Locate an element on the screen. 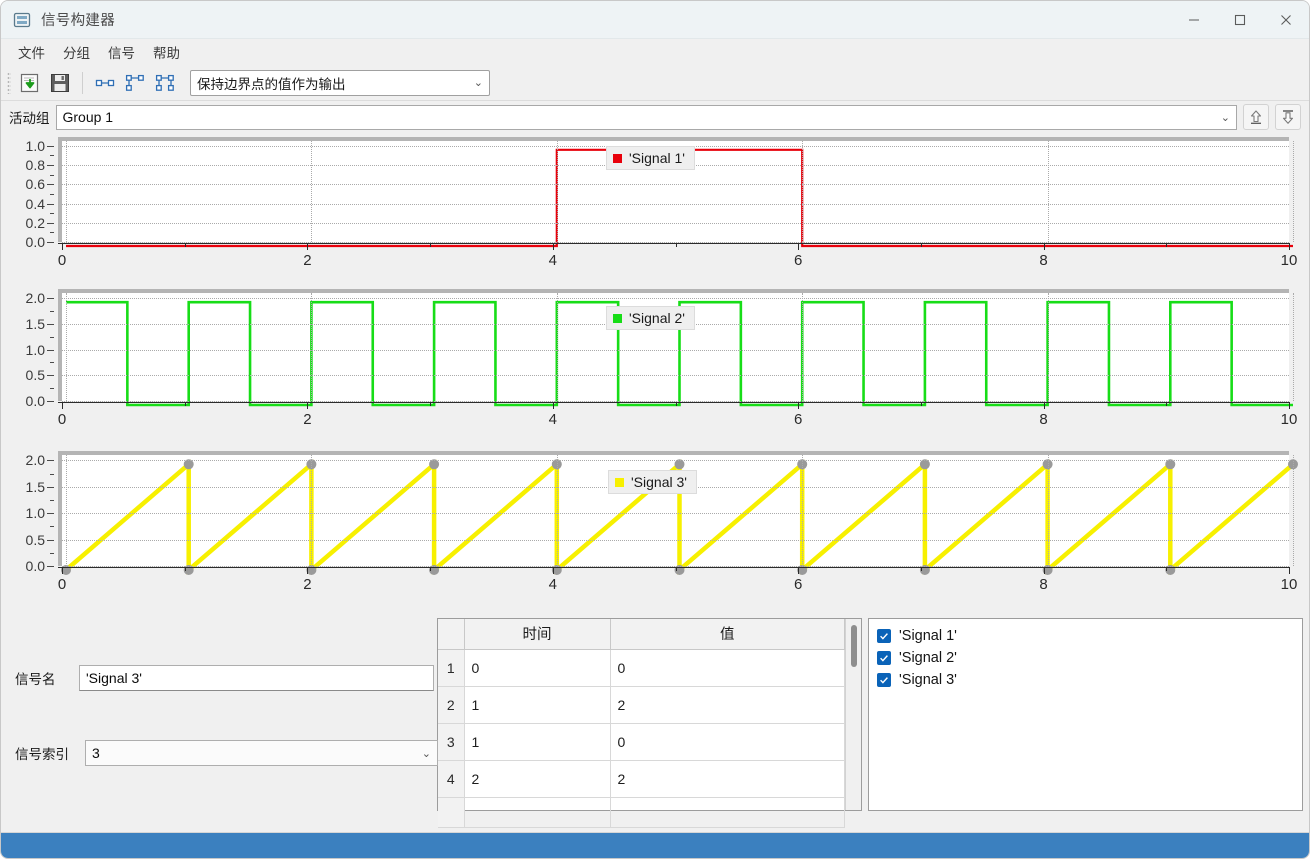 The height and width of the screenshot is (859, 1310). scrollbar-thumb is located at coordinates (854, 646).